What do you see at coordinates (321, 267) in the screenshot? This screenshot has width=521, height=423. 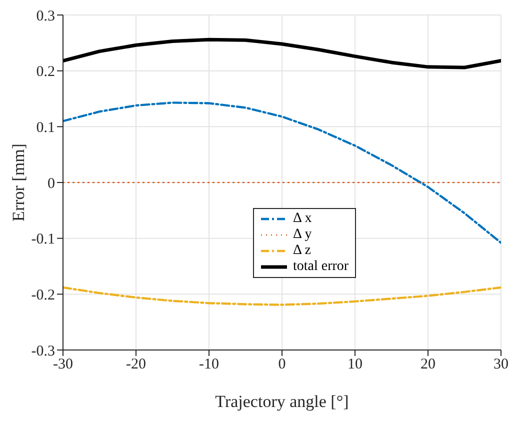 I see `legend-label: total error` at bounding box center [321, 267].